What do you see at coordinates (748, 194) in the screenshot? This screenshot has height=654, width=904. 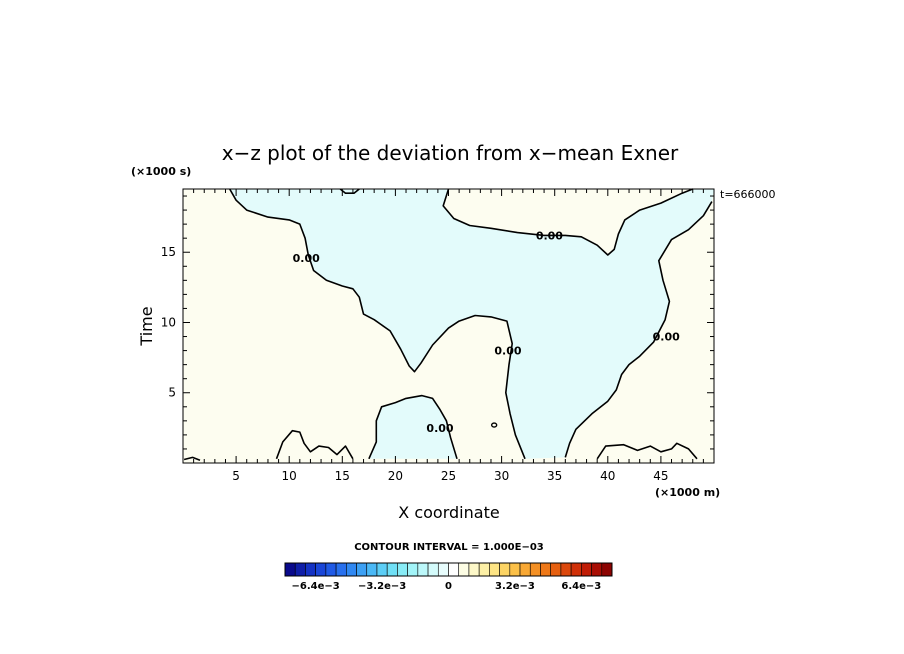 I see `time-stamp: t=666000` at bounding box center [748, 194].